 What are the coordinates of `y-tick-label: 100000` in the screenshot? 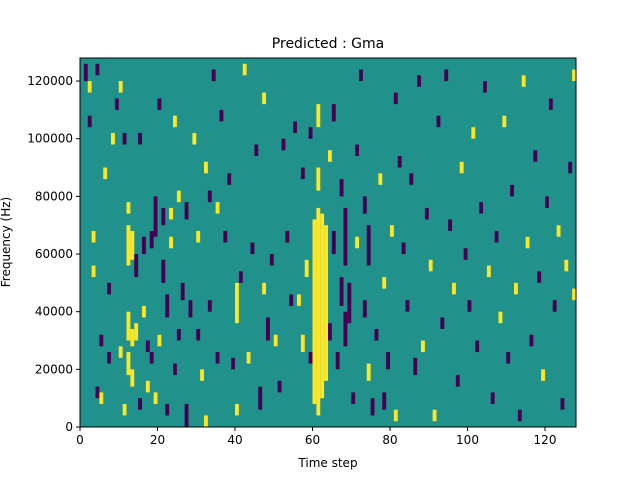 It's located at (50, 139).